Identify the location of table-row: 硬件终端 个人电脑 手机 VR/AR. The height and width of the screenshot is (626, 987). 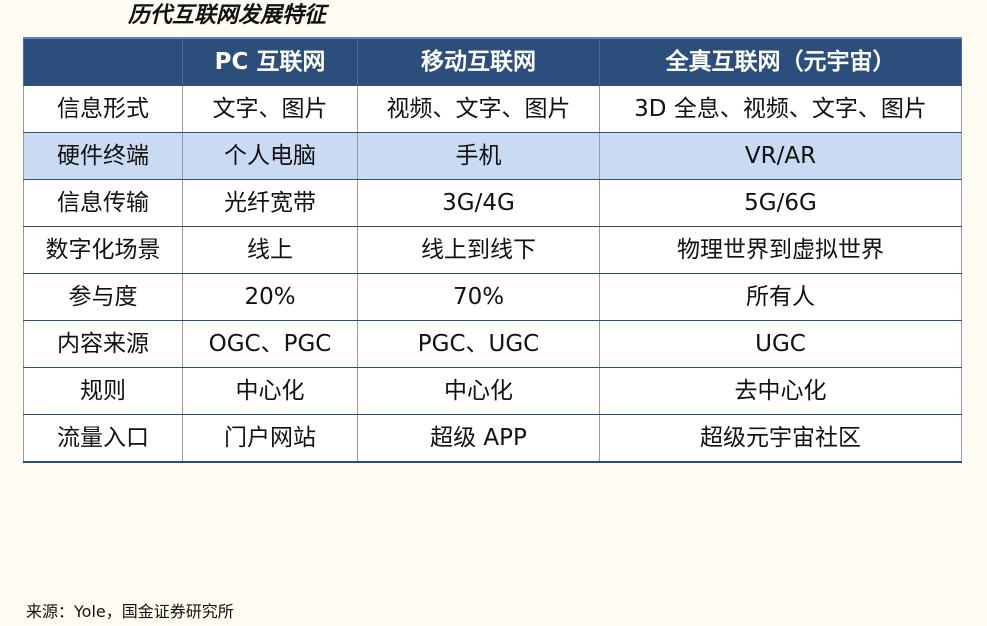
(492, 156).